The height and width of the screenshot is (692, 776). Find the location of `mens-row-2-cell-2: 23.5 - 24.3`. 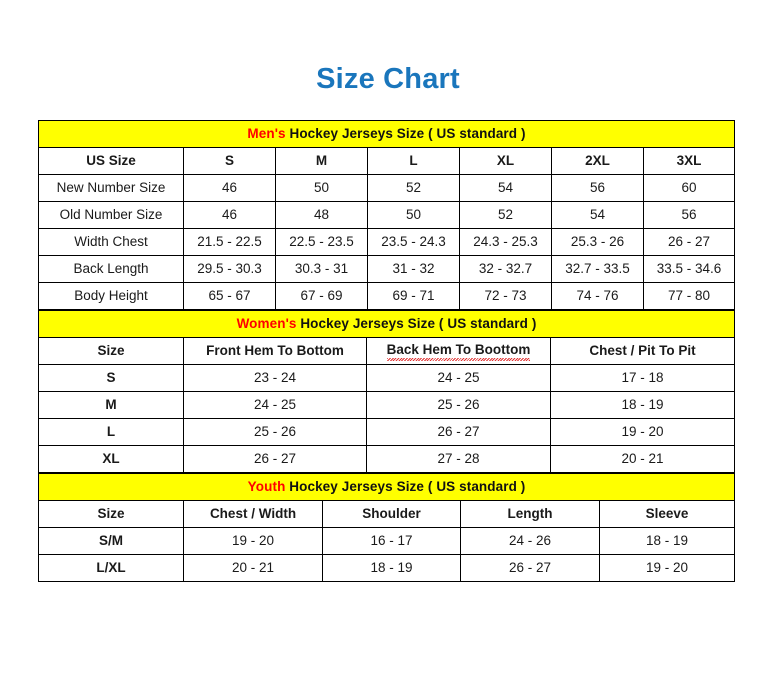

mens-row-2-cell-2: 23.5 - 24.3 is located at coordinates (413, 242).